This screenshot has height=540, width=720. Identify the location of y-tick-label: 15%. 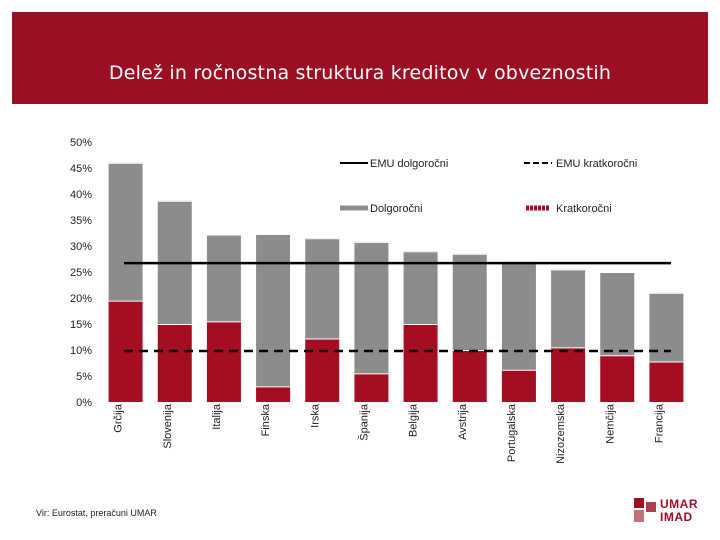
(81, 325).